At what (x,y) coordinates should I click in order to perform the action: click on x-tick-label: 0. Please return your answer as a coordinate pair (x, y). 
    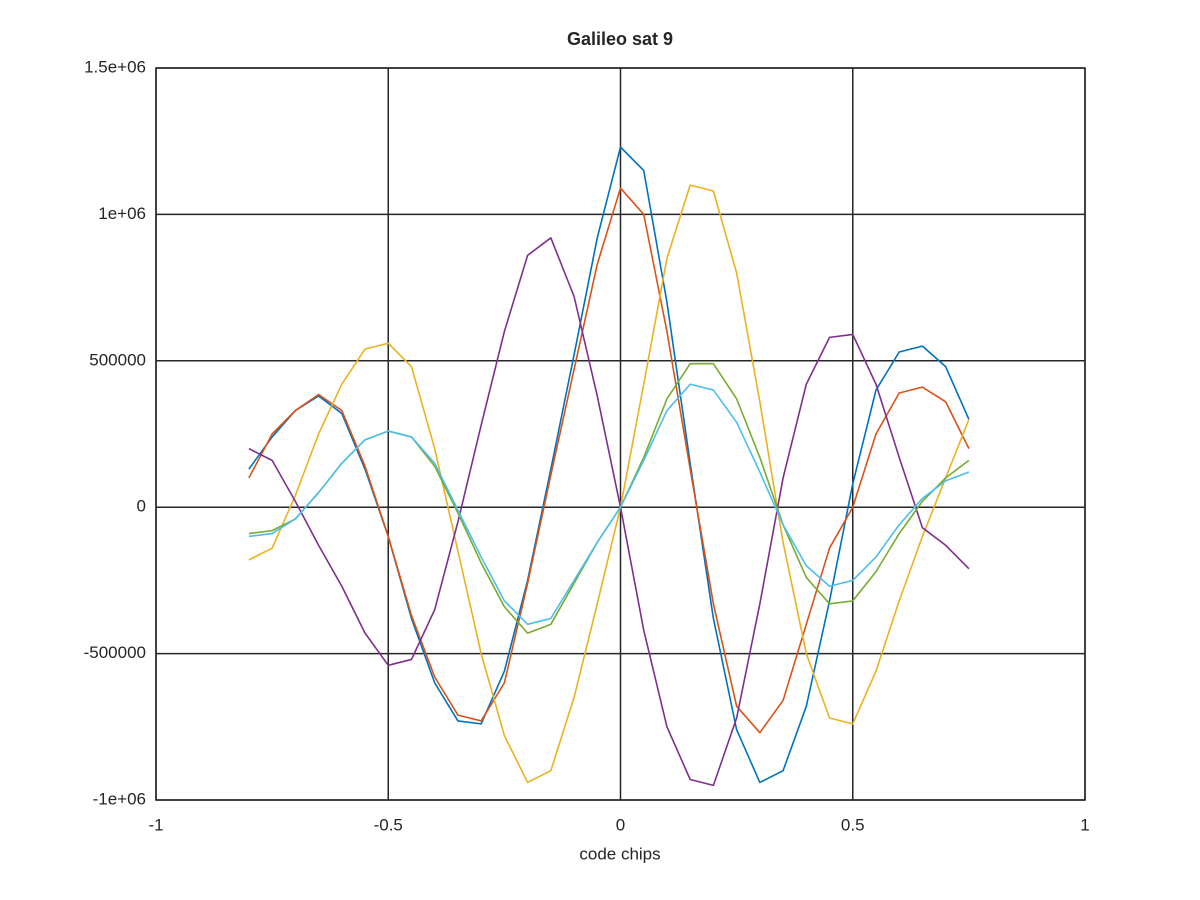
    Looking at the image, I should click on (620, 824).